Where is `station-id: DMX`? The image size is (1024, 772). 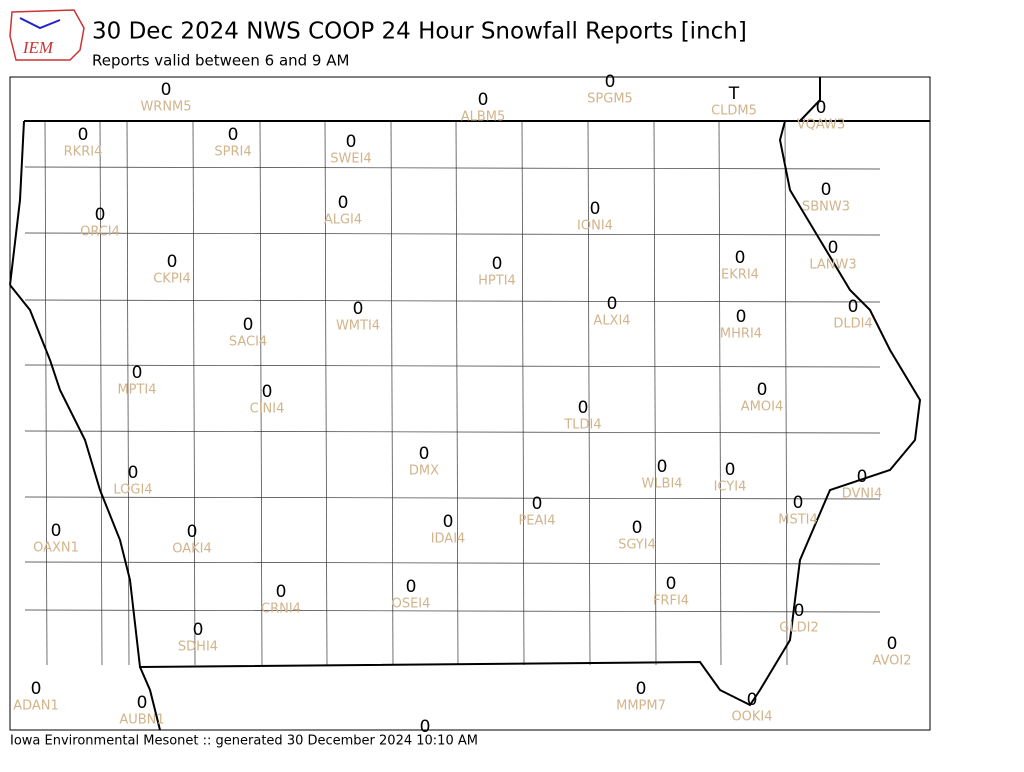 station-id: DMX is located at coordinates (424, 471).